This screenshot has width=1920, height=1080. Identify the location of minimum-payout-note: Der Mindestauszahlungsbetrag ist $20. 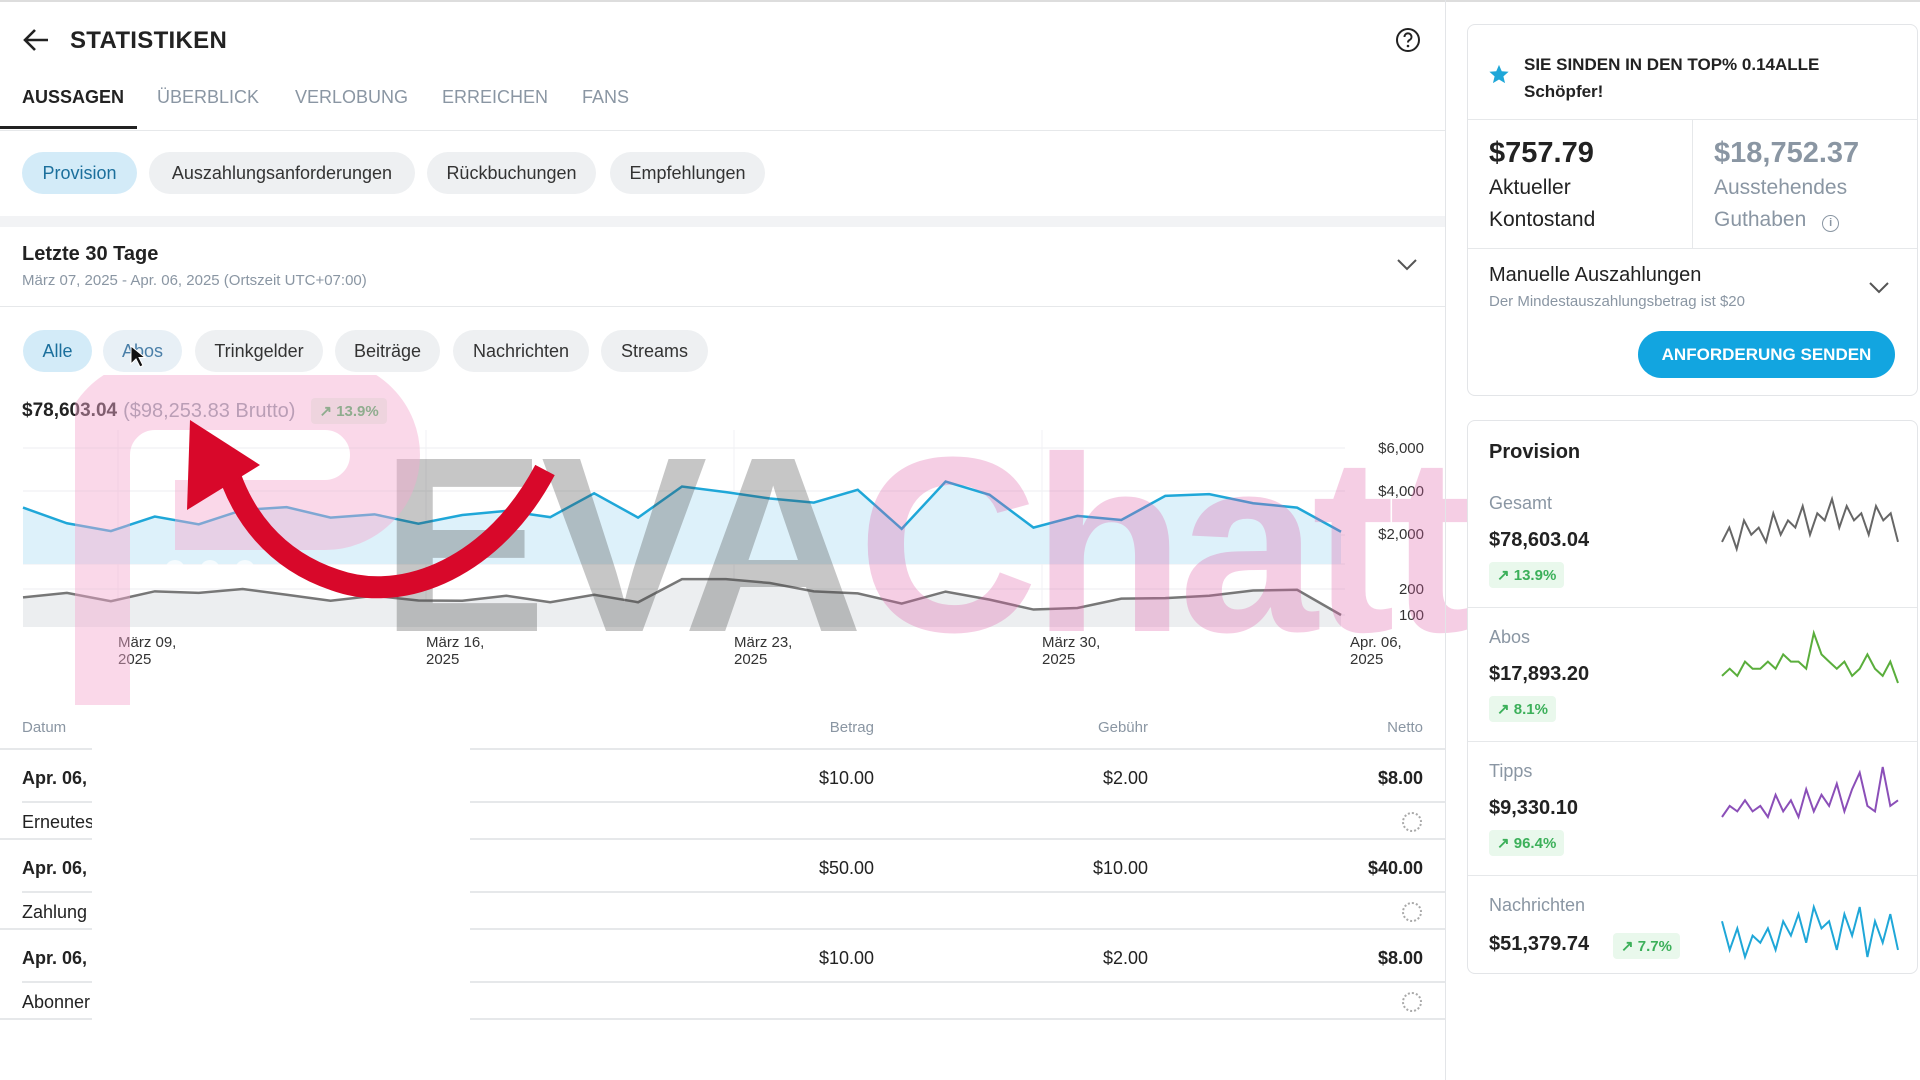
(1617, 301).